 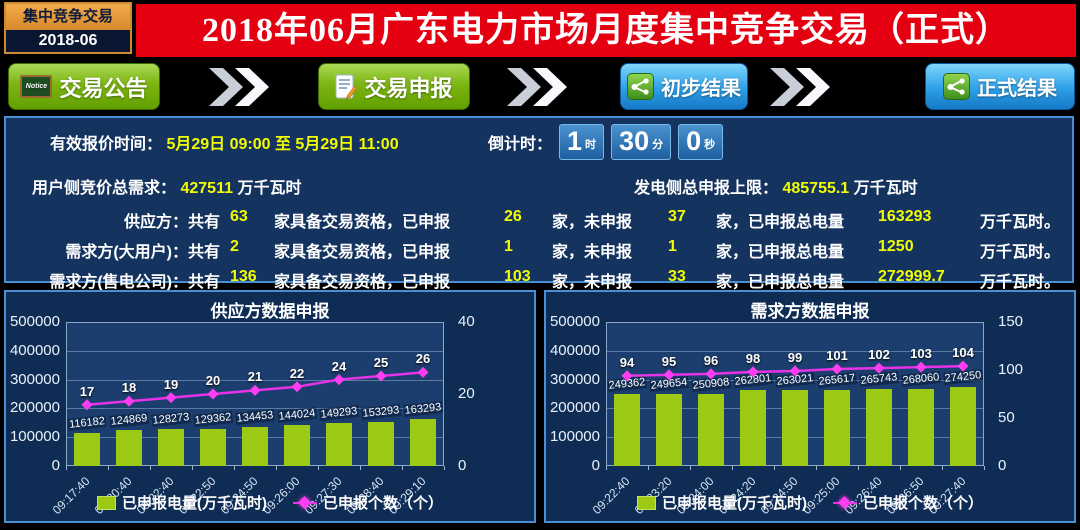 What do you see at coordinates (816, 188) in the screenshot?
I see `gen-side-cap-value: 485755.1` at bounding box center [816, 188].